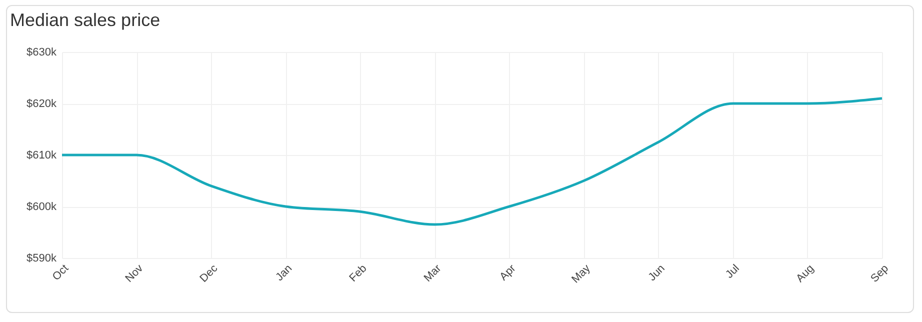 This screenshot has height=322, width=922. Describe the element at coordinates (41, 207) in the screenshot. I see `y-tick-label: $600k` at that location.